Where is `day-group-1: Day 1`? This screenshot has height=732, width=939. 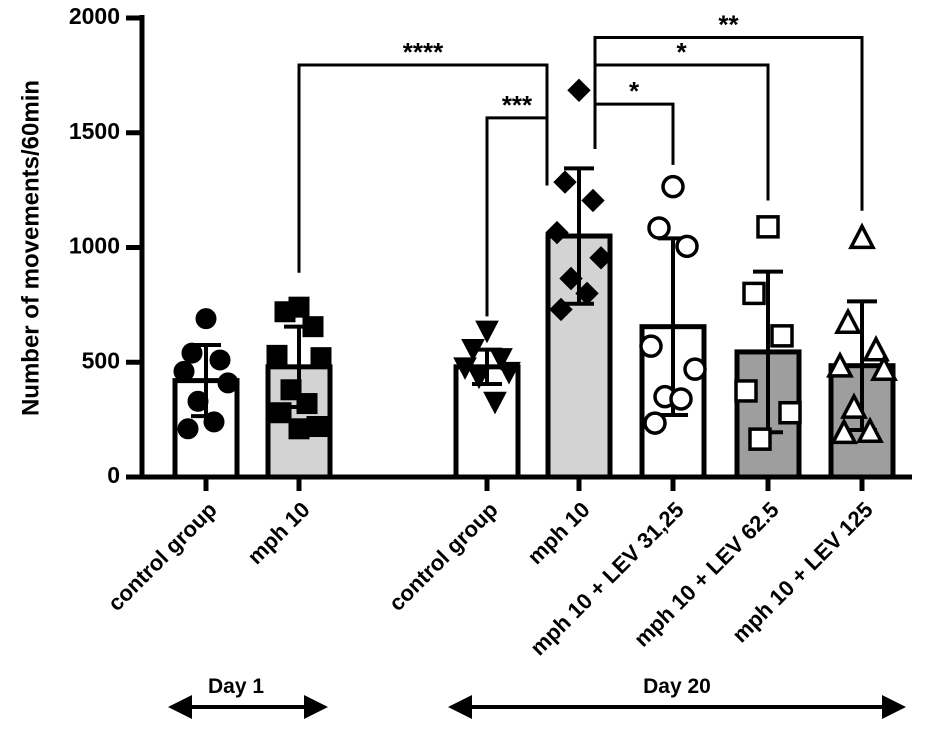 day-group-1: Day 1 is located at coordinates (248, 697).